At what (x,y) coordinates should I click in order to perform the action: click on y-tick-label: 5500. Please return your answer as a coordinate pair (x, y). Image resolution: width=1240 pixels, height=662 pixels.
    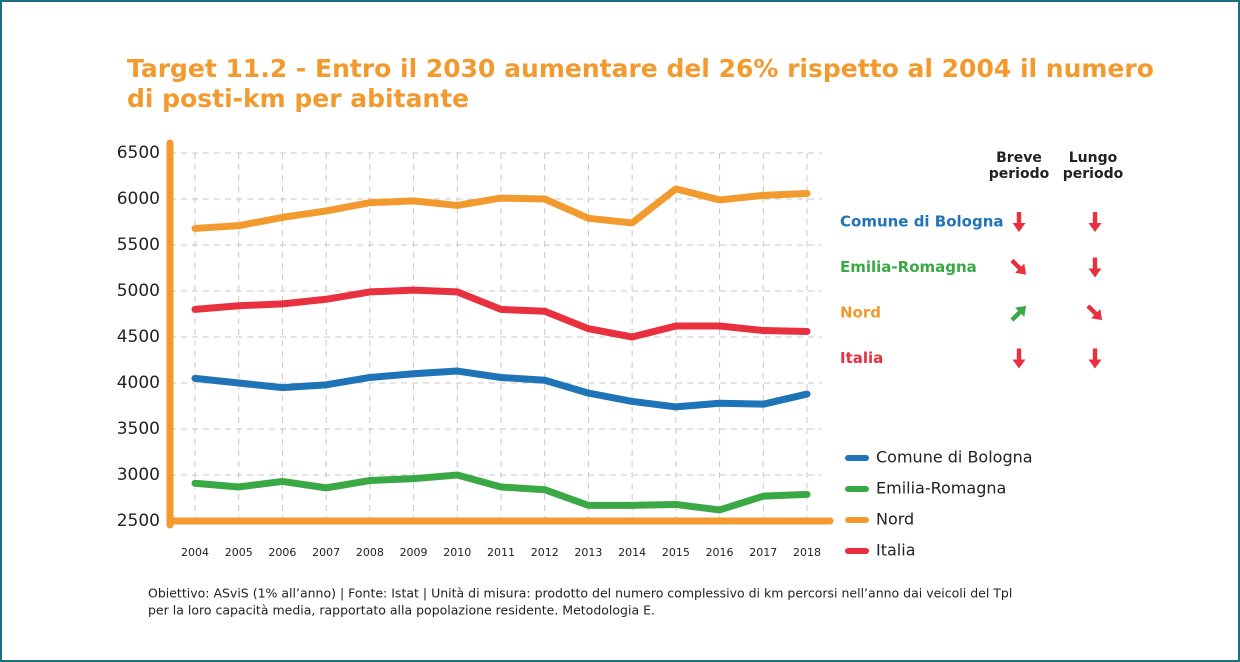
    Looking at the image, I should click on (138, 245).